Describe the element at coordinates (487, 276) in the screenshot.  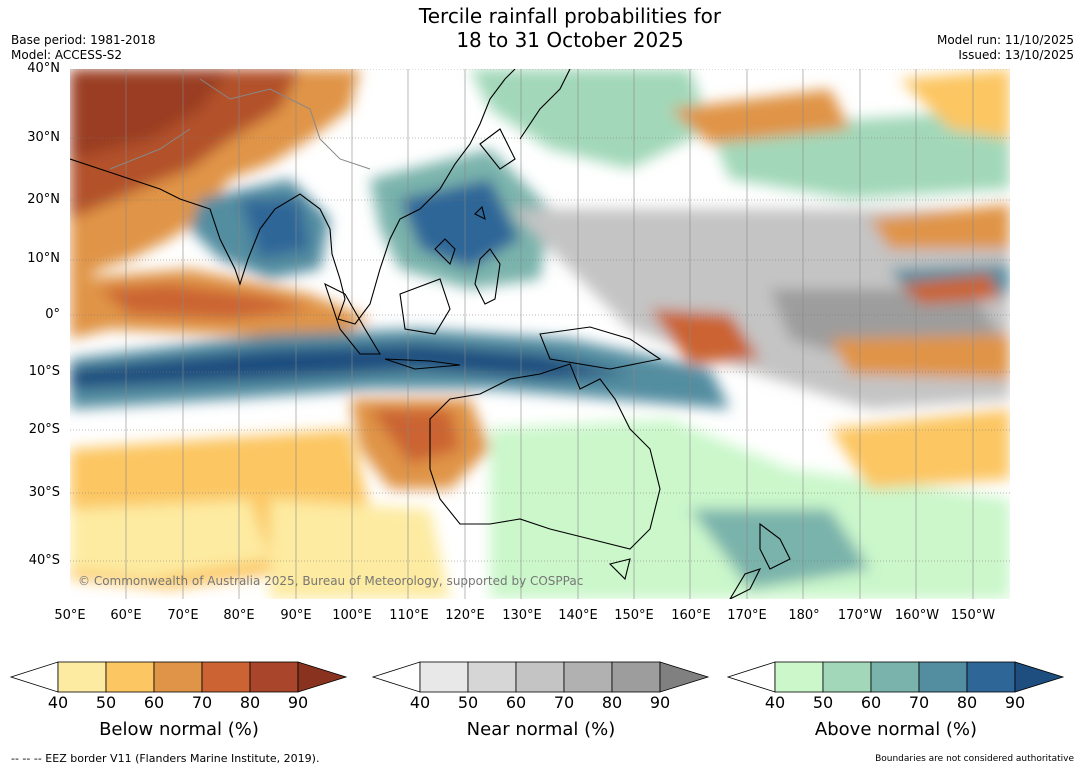
I see `philippines` at that location.